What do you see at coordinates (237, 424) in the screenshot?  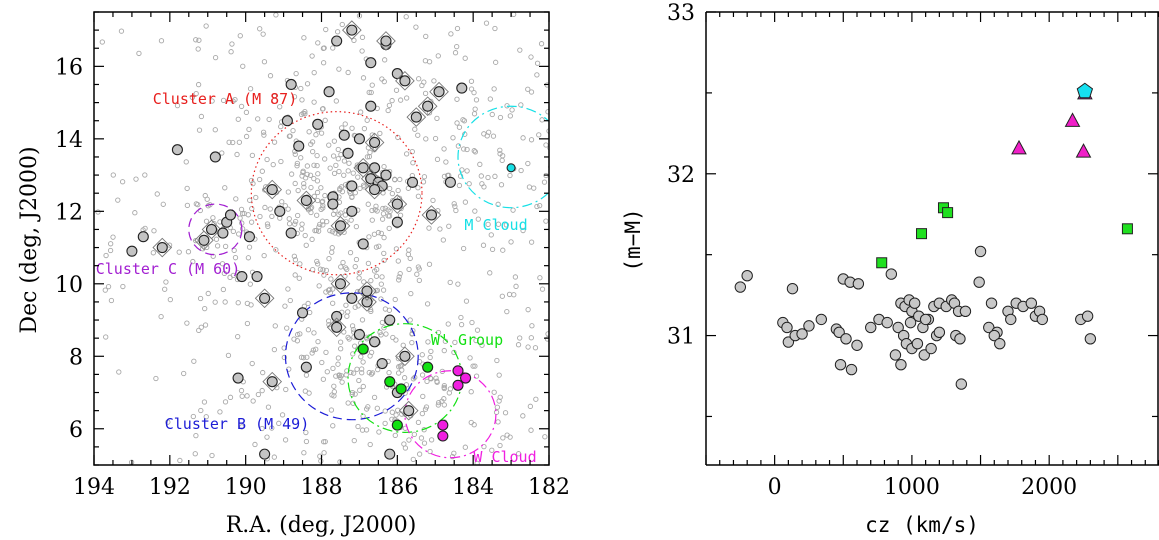 I see `cluster-b-label: Cluster B (M 49)` at bounding box center [237, 424].